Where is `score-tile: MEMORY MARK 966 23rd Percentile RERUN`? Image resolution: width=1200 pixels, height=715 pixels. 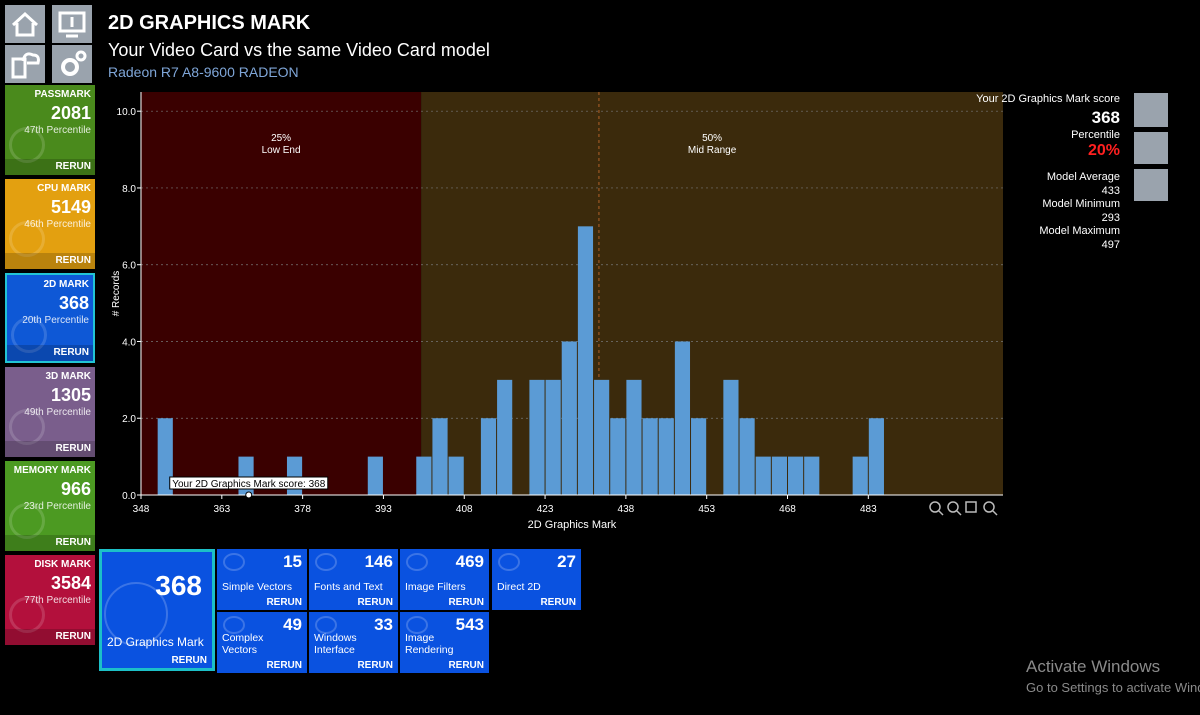
score-tile: MEMORY MARK 966 23rd Percentile RERUN is located at coordinates (50, 506).